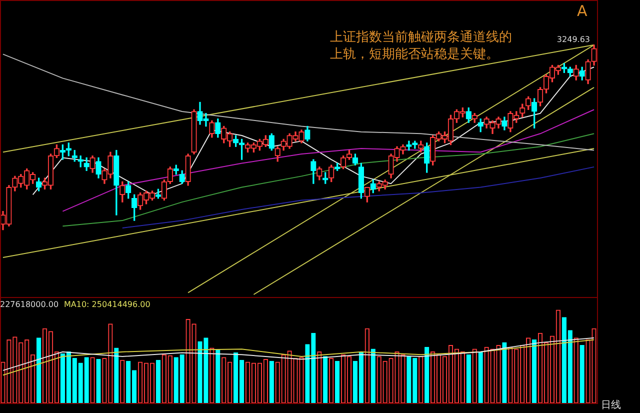  Describe the element at coordinates (29, 305) in the screenshot. I see `annotation: 227618000.00` at that location.